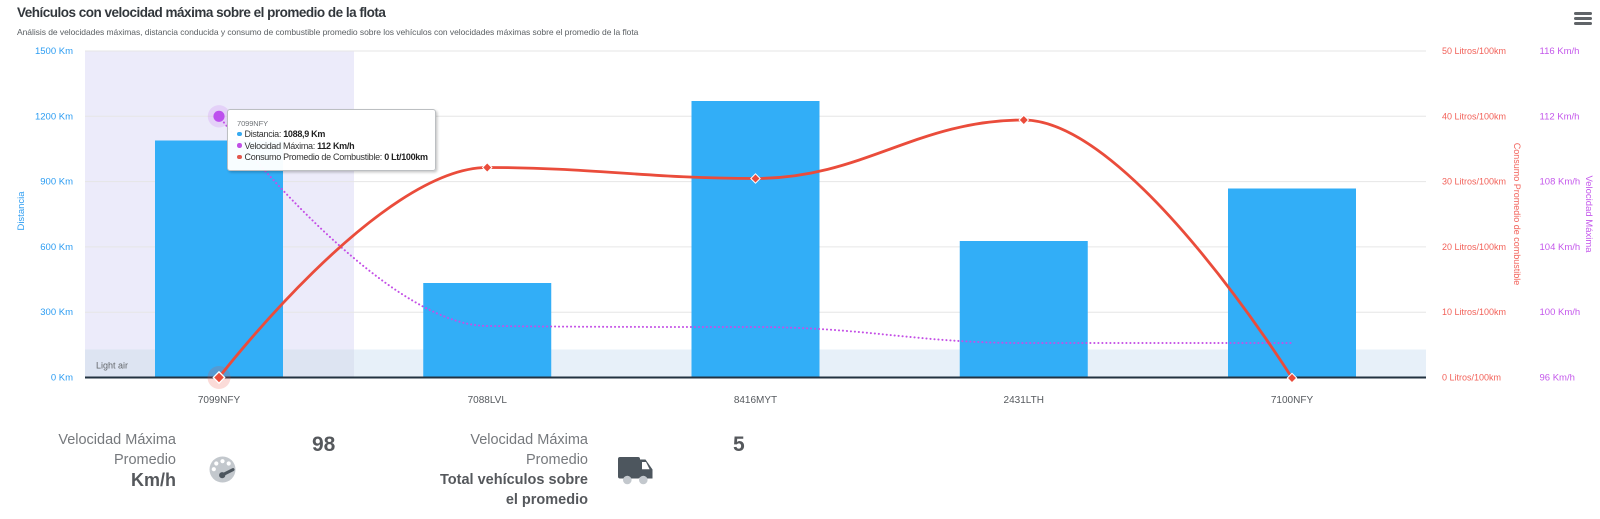 The height and width of the screenshot is (519, 1600). What do you see at coordinates (62, 378) in the screenshot?
I see `svg-text: 0 Km` at bounding box center [62, 378].